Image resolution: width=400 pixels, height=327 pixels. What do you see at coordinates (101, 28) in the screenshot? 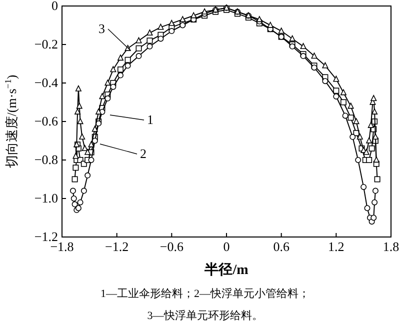
I see `series-label: 3` at bounding box center [101, 28].